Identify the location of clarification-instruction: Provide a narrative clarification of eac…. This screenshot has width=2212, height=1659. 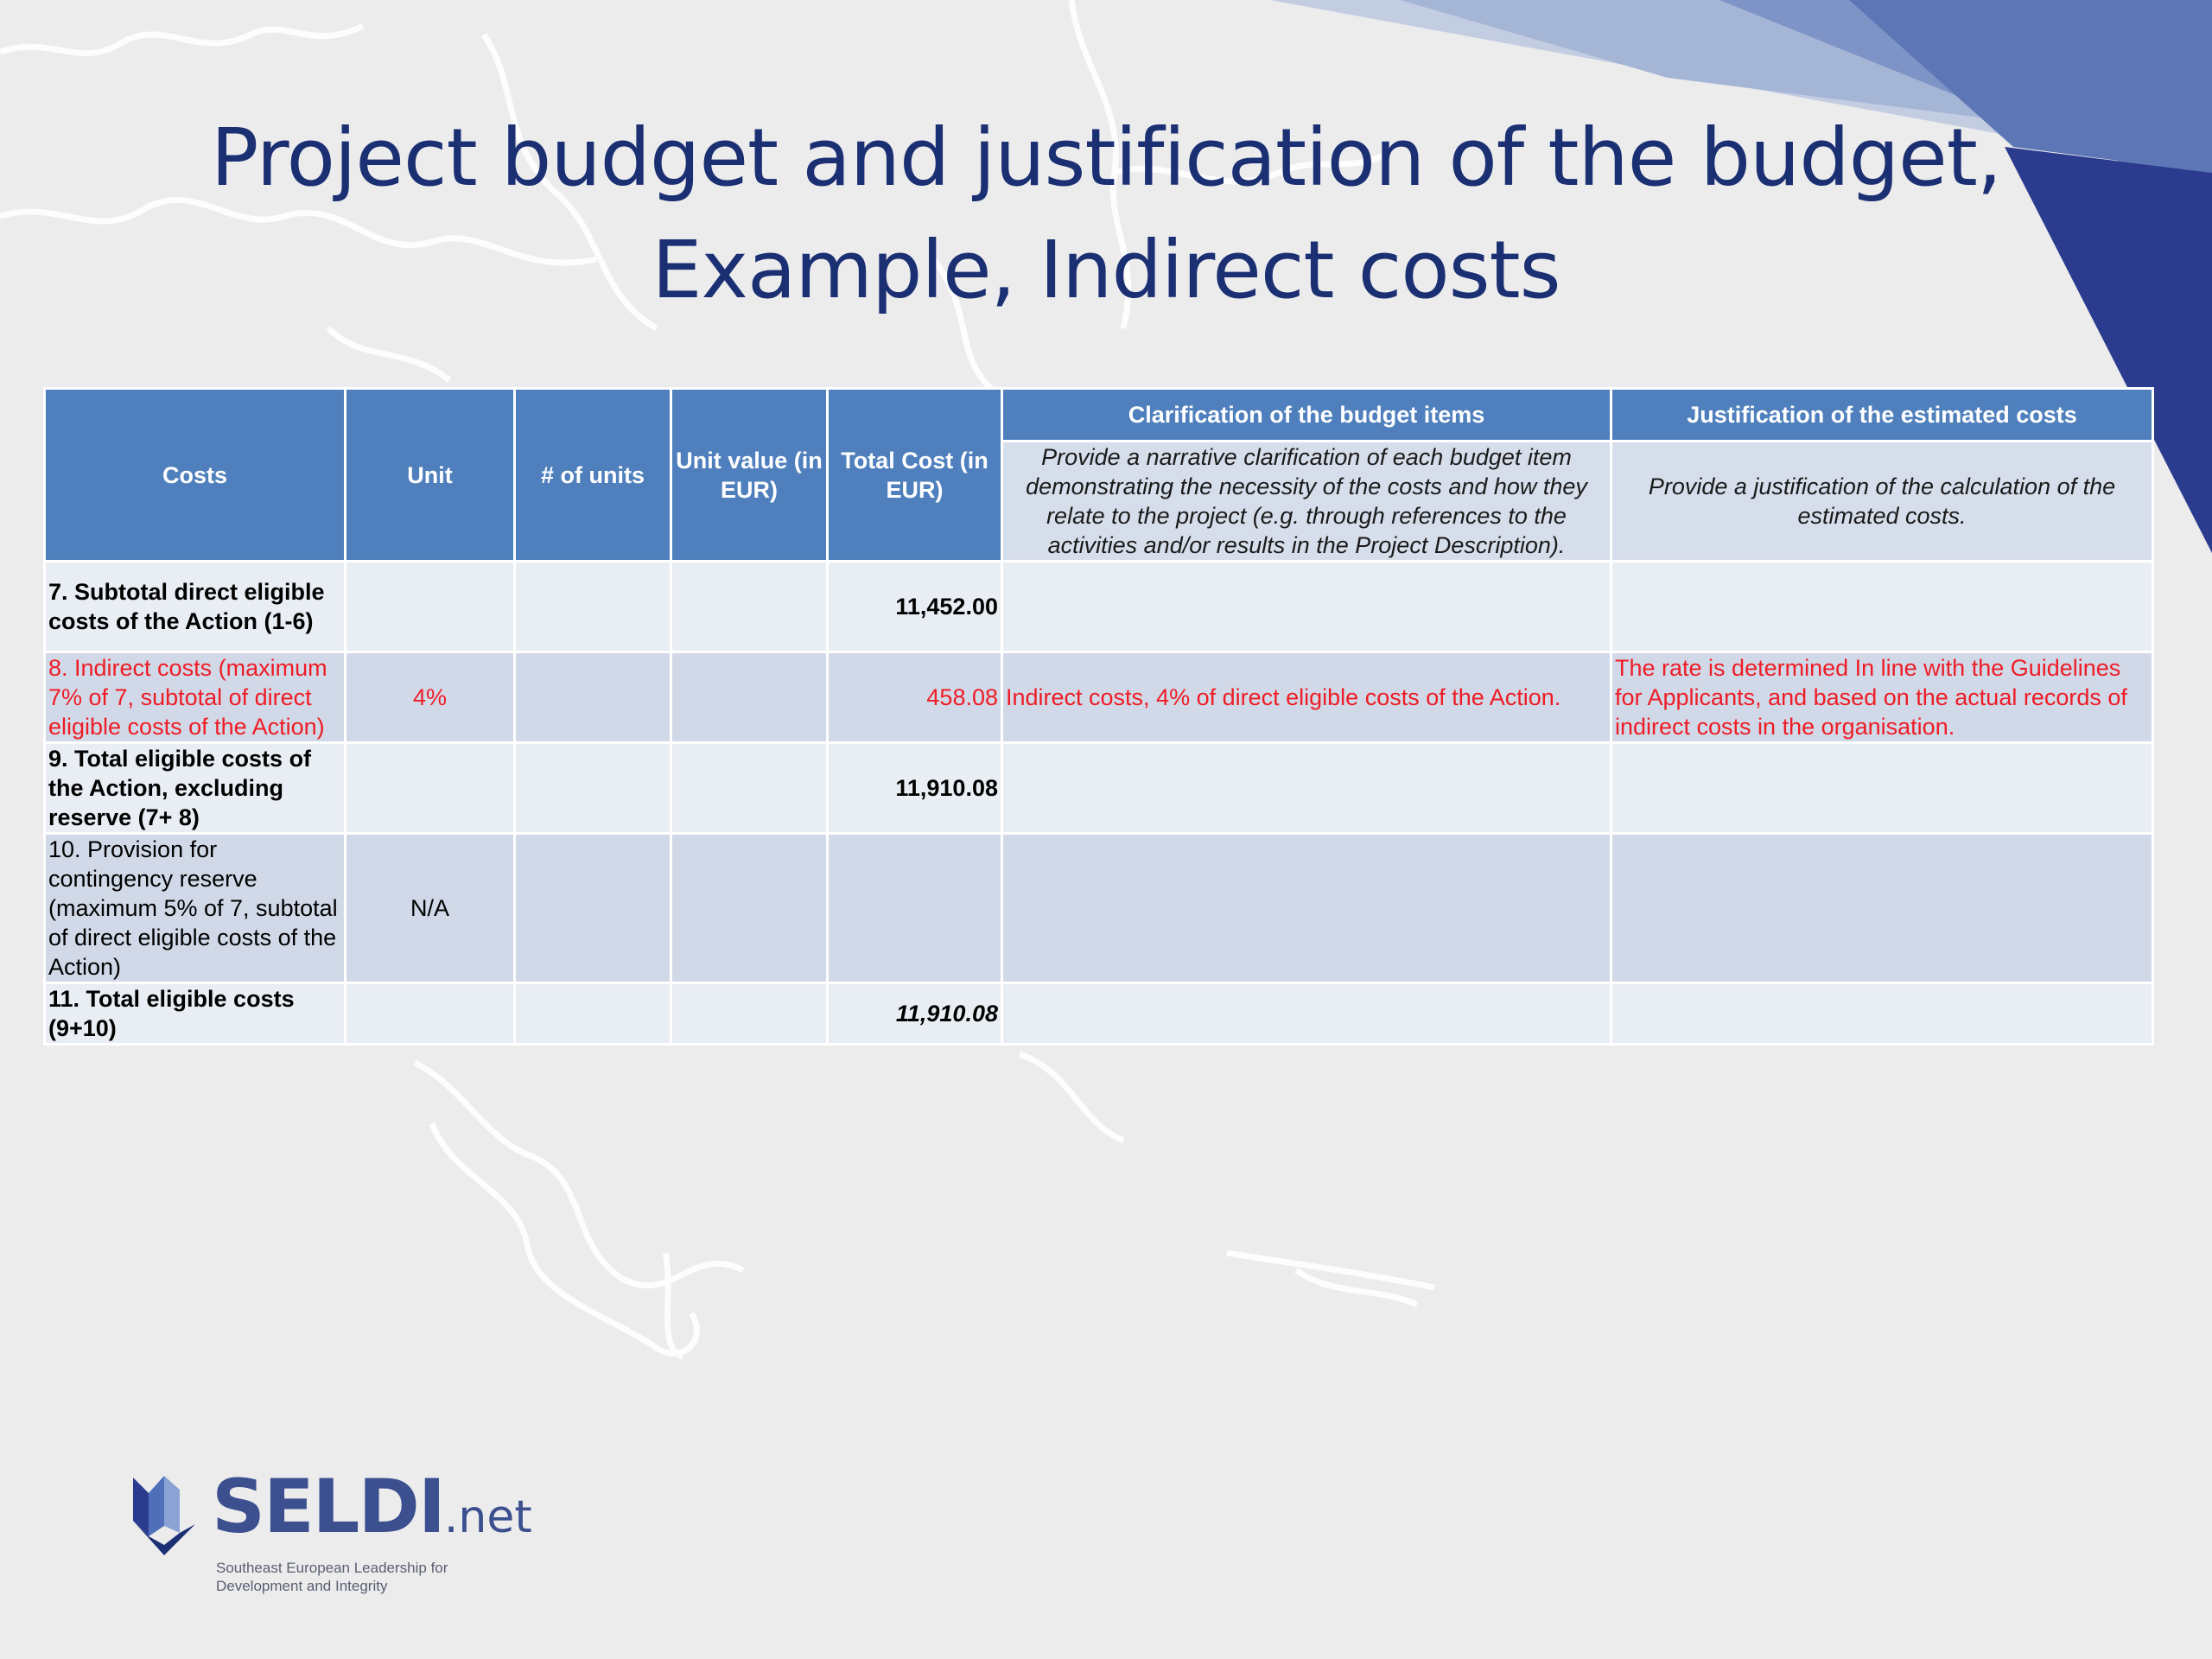
(1306, 502).